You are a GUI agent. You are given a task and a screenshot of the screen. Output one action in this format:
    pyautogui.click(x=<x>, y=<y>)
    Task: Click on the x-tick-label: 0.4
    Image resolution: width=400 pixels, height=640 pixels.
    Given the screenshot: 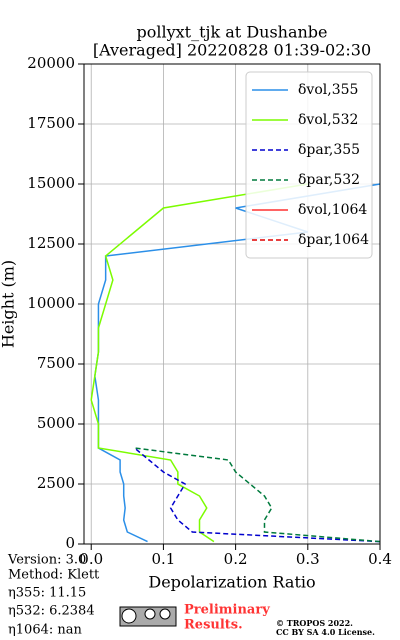 What is the action you would take?
    pyautogui.click(x=380, y=559)
    